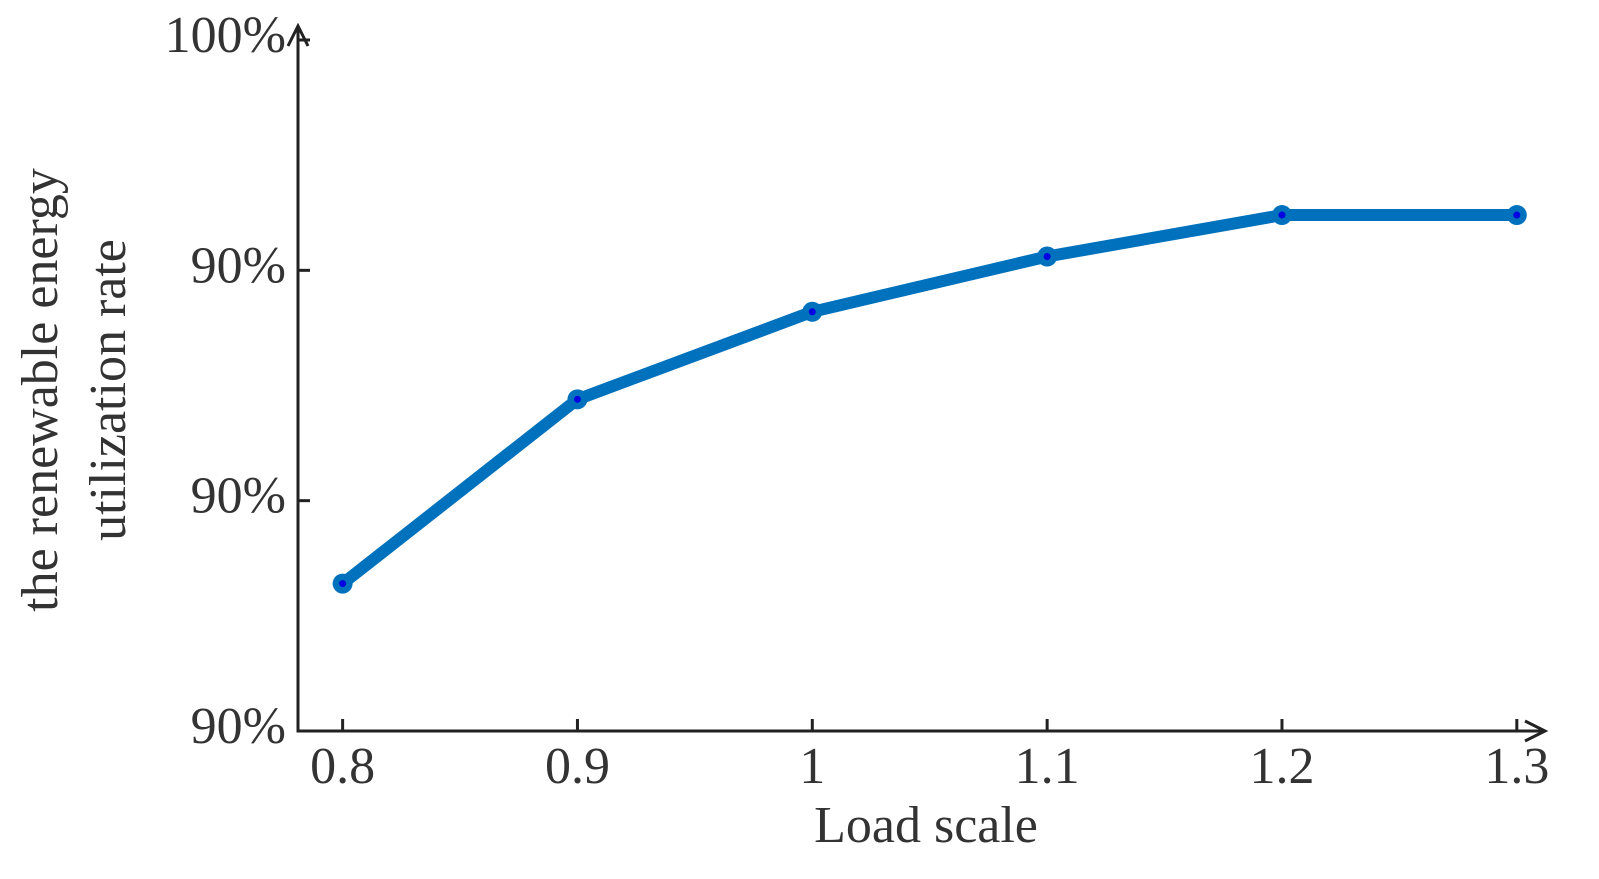  I want to click on y-axis-label-line: the renewable energy, so click(40, 390).